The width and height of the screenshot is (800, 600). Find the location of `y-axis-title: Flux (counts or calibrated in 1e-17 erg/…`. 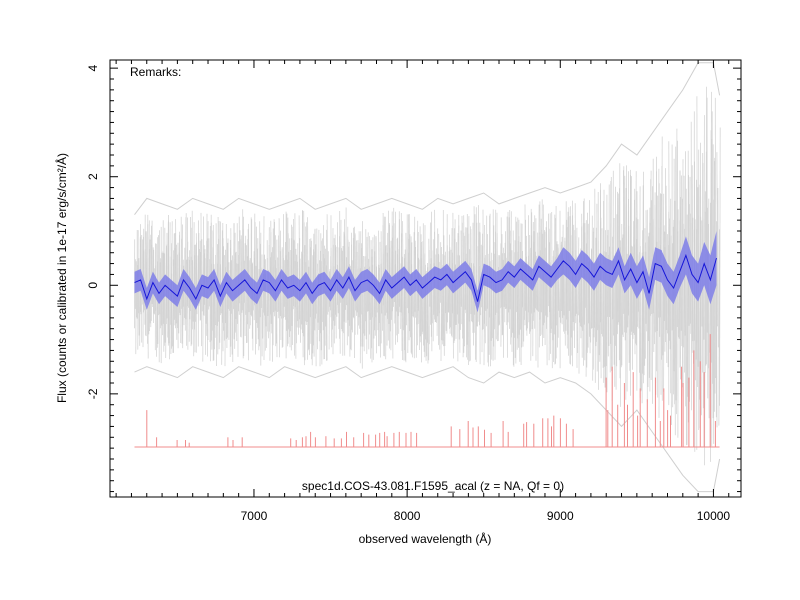

y-axis-title: Flux (counts or calibrated in 1e-17 erg/… is located at coordinates (61, 278).